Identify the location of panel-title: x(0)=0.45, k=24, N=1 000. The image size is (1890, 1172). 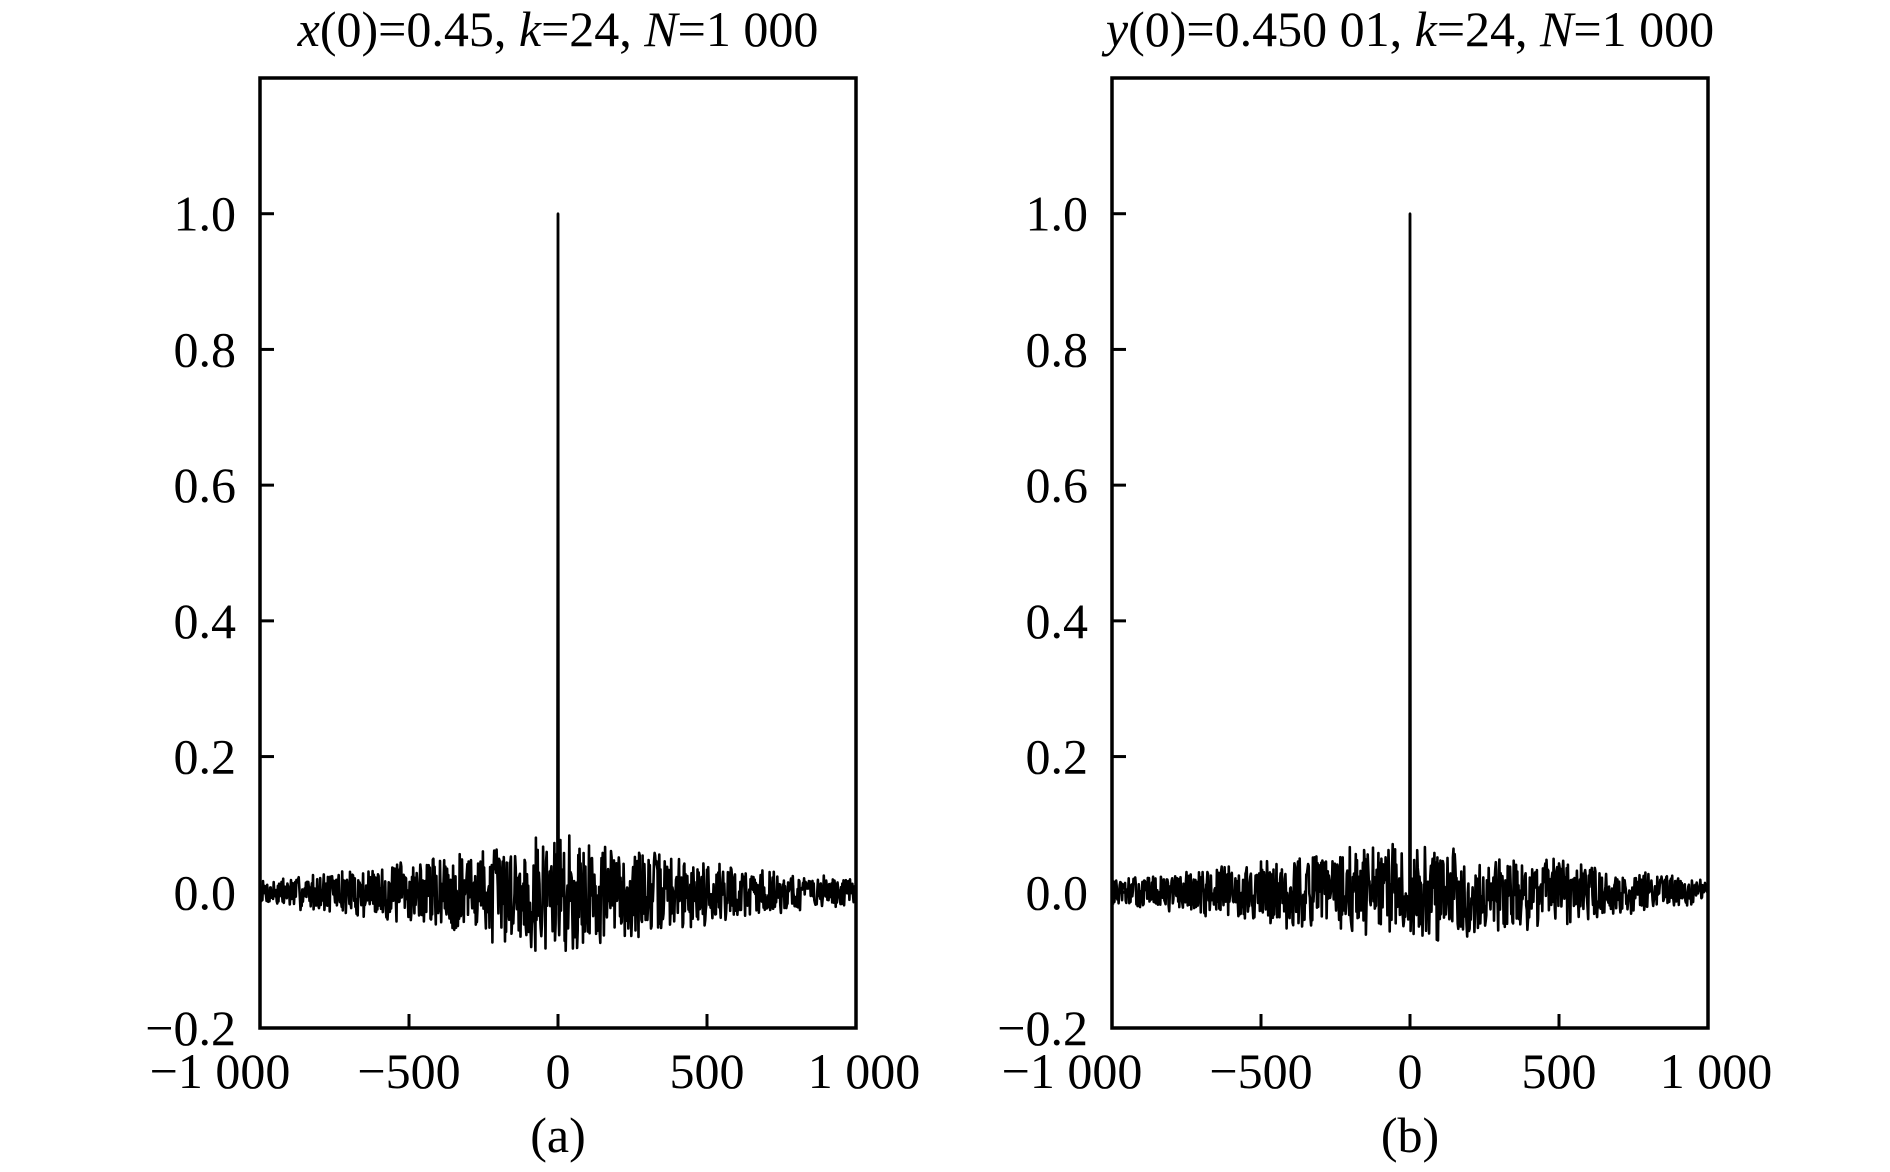
(558, 29).